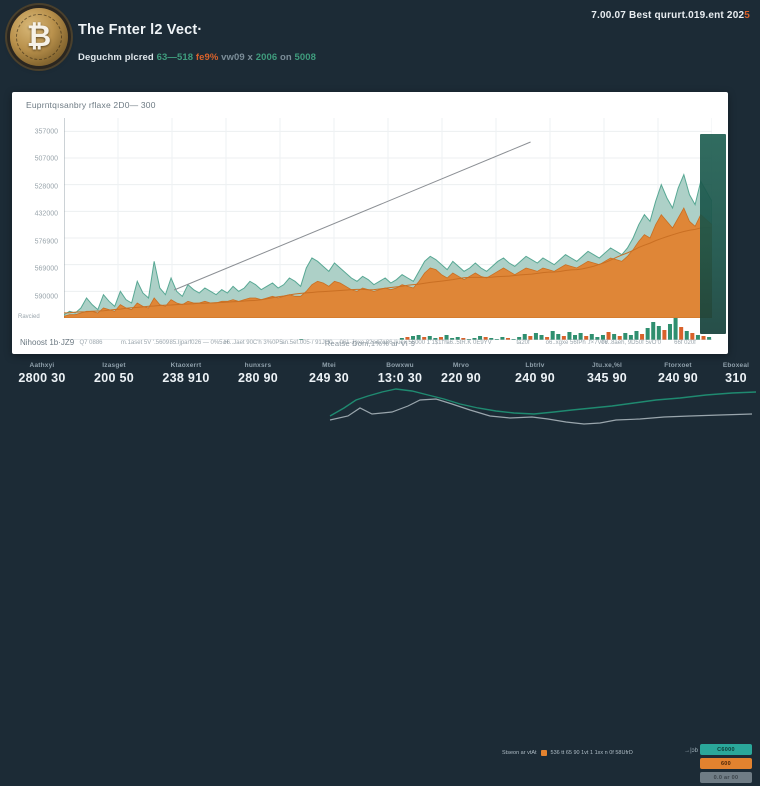 The height and width of the screenshot is (786, 760). I want to click on stat-value: 240 90, so click(678, 378).